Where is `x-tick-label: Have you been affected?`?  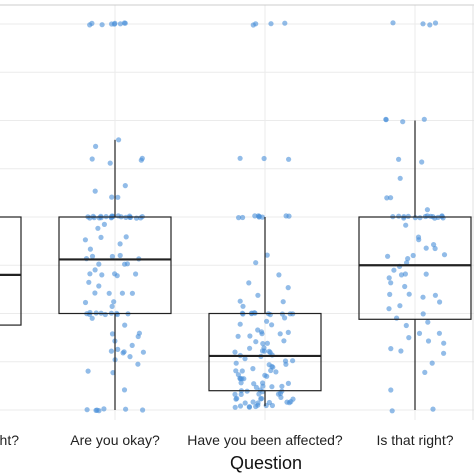
x-tick-label: Have you been affected? is located at coordinates (265, 440).